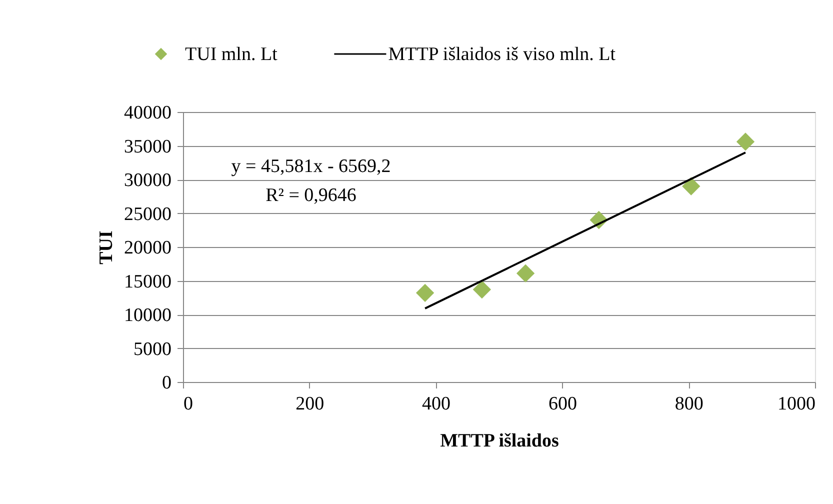  Describe the element at coordinates (148, 315) in the screenshot. I see `y-tick-label: 10000` at that location.